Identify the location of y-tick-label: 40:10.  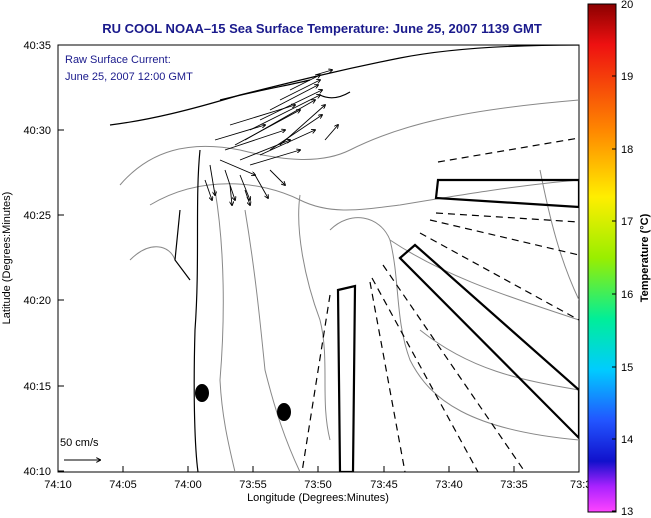
(37, 472).